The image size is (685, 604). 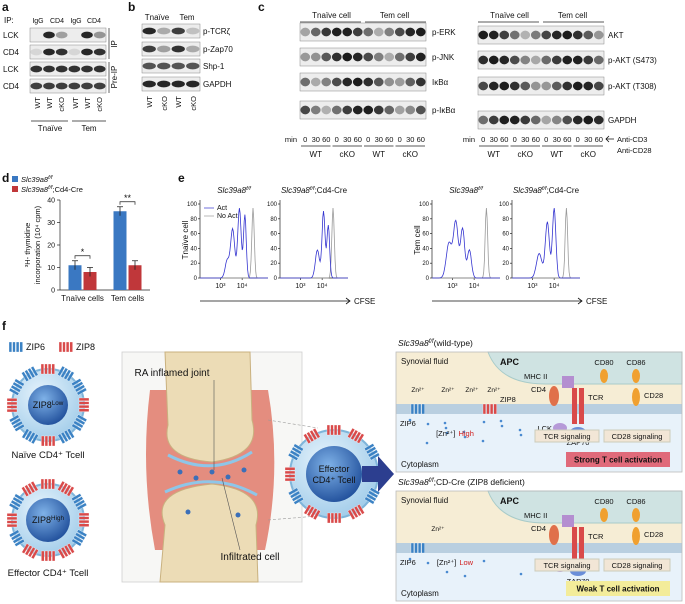 What do you see at coordinates (445, 433) in the screenshot?
I see `text-part: [Zn²⁺]` at bounding box center [445, 433].